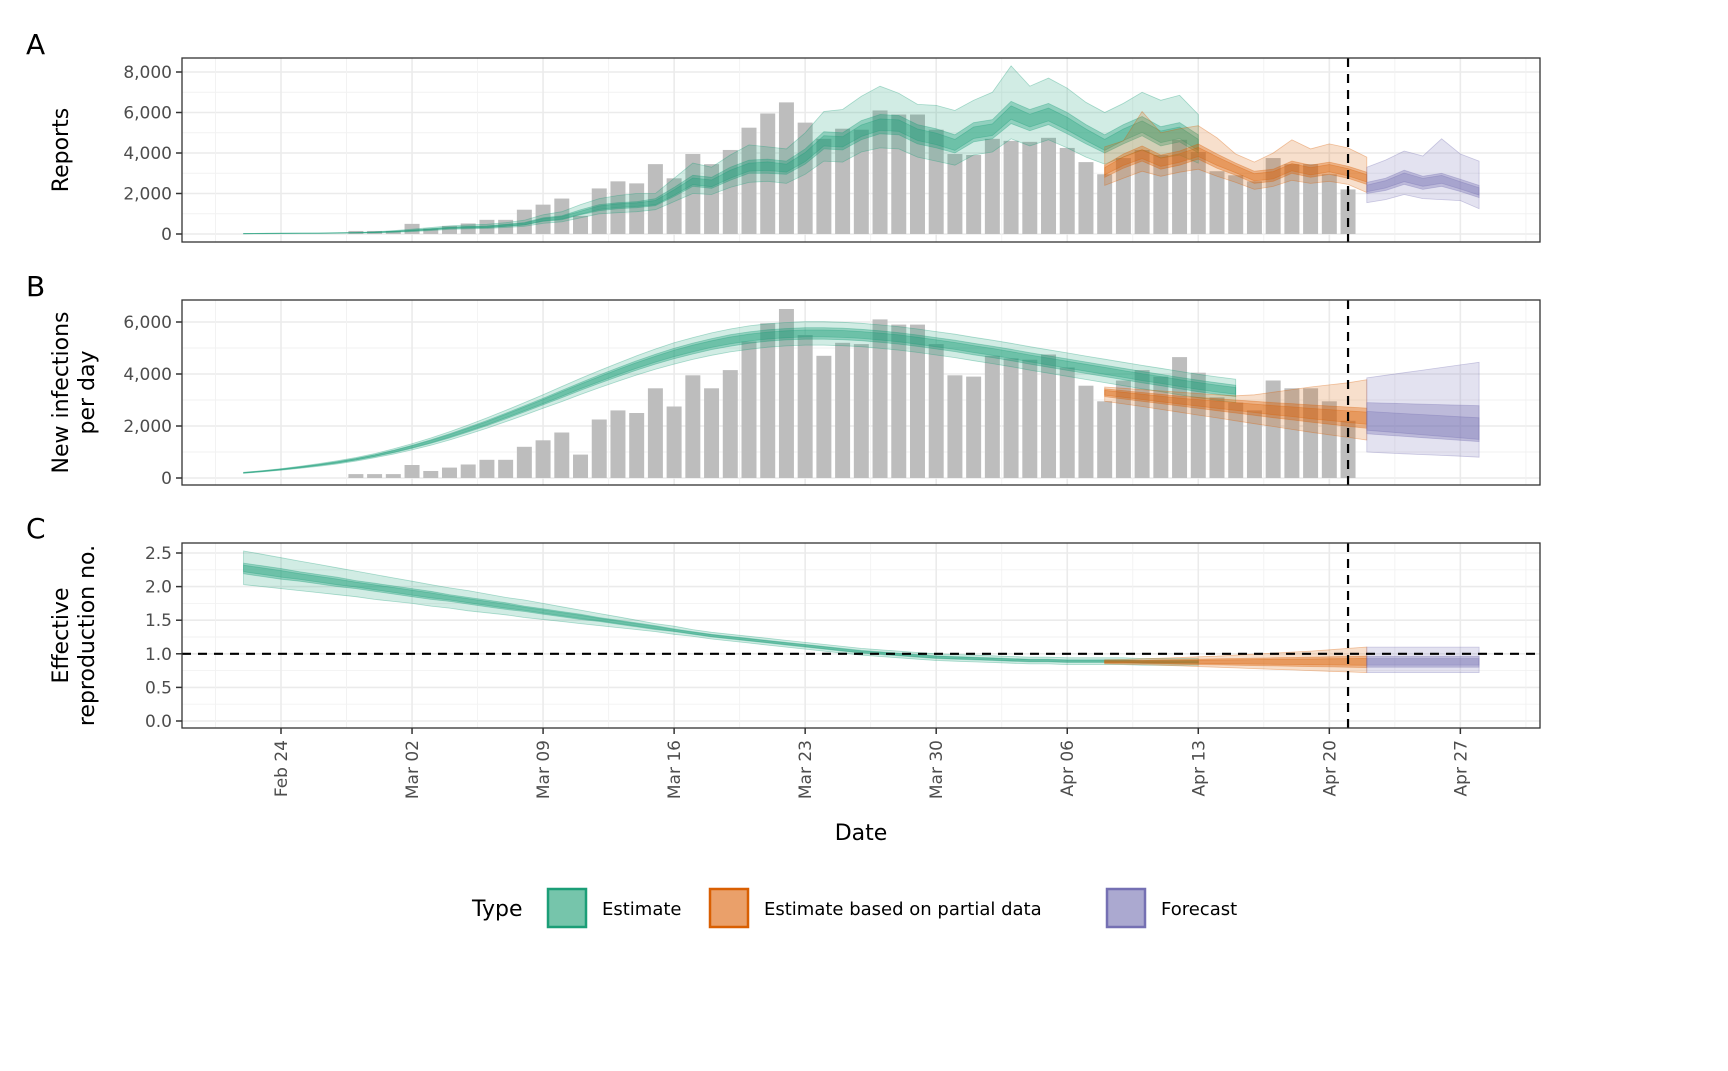 The image size is (1728, 1071). Describe the element at coordinates (147, 73) in the screenshot. I see `y-tick-label: 8,000` at that location.